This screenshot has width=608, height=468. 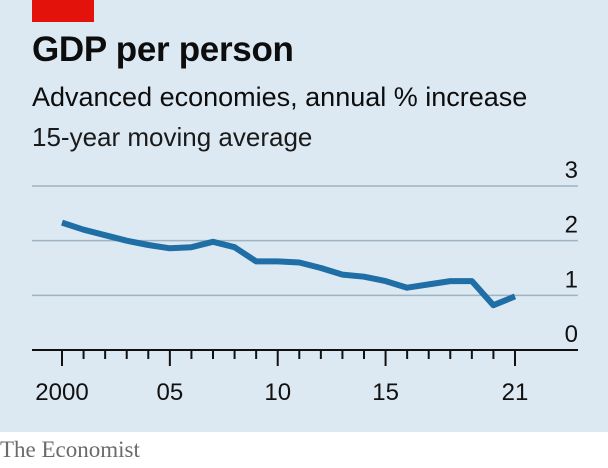 I want to click on x-tick-label: 2000, so click(x=61, y=392).